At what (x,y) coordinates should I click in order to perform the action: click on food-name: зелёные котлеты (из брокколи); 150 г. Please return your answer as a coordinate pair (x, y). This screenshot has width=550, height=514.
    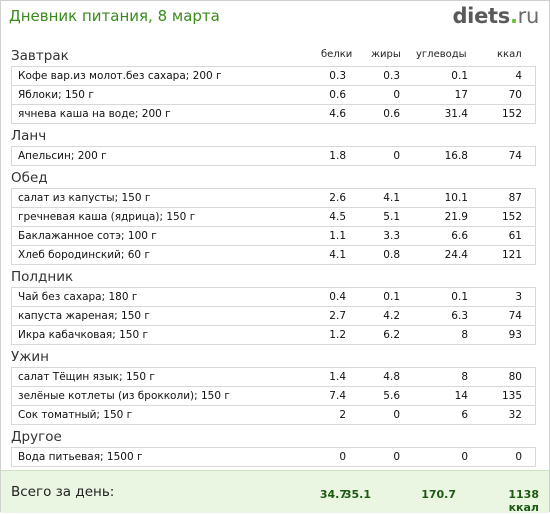
    Looking at the image, I should click on (124, 396).